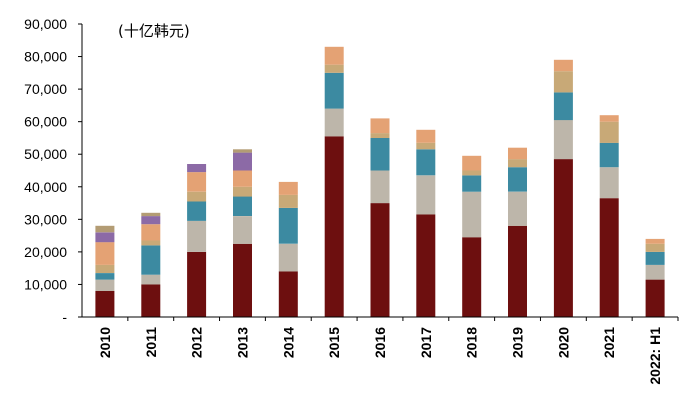 This screenshot has width=700, height=415. I want to click on bar-stack-2022-H1, so click(655, 277).